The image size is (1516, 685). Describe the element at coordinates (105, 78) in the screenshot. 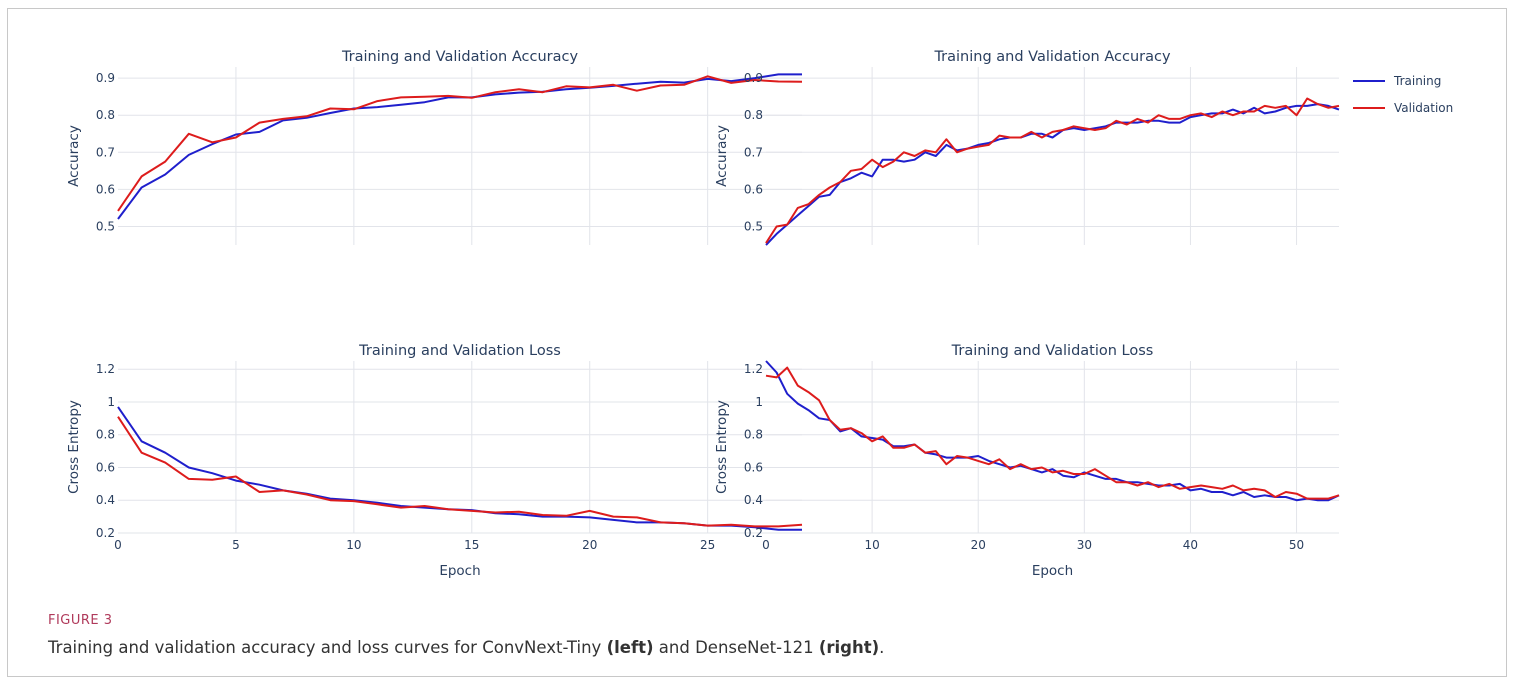

I see `panel-1-ytick-label: 0.9` at that location.